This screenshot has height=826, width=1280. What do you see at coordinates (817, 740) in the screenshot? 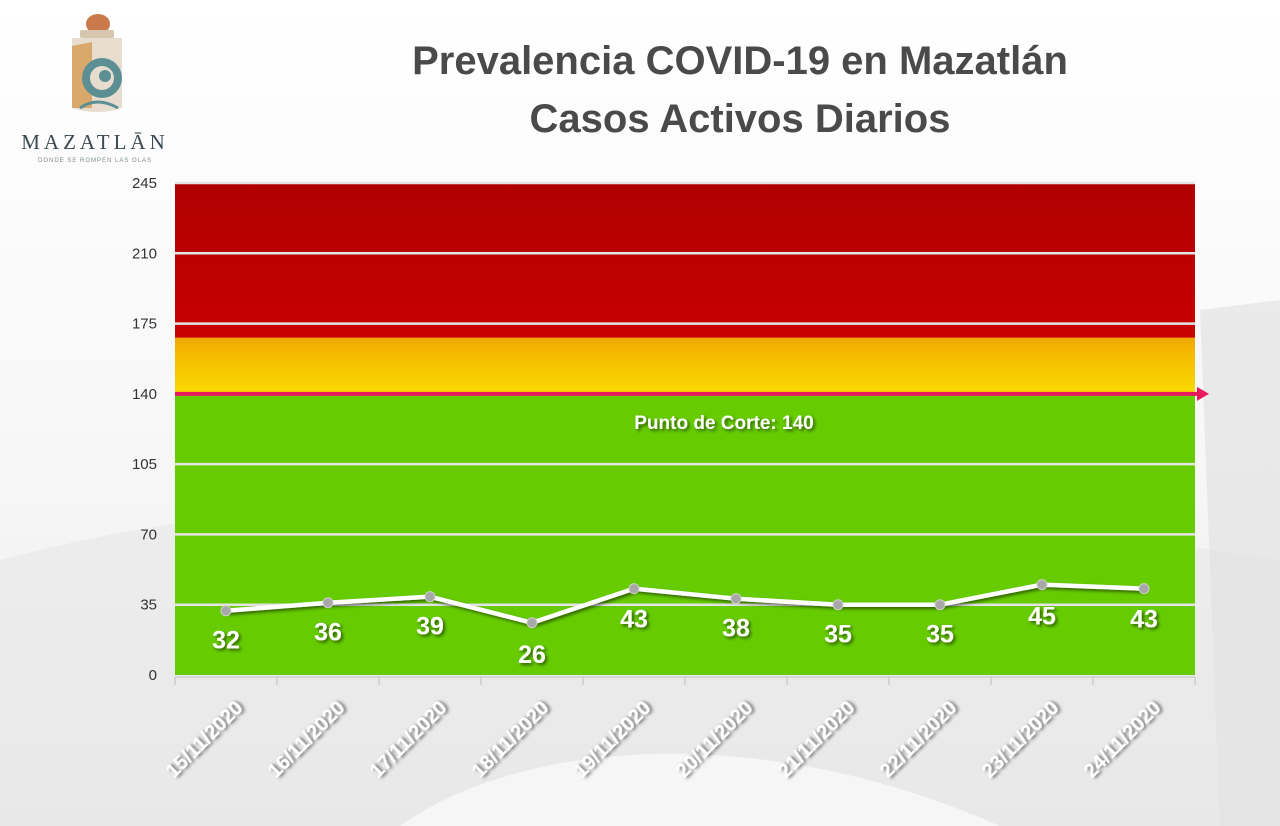
I see `x-tick-label: 21/11/2020` at bounding box center [817, 740].